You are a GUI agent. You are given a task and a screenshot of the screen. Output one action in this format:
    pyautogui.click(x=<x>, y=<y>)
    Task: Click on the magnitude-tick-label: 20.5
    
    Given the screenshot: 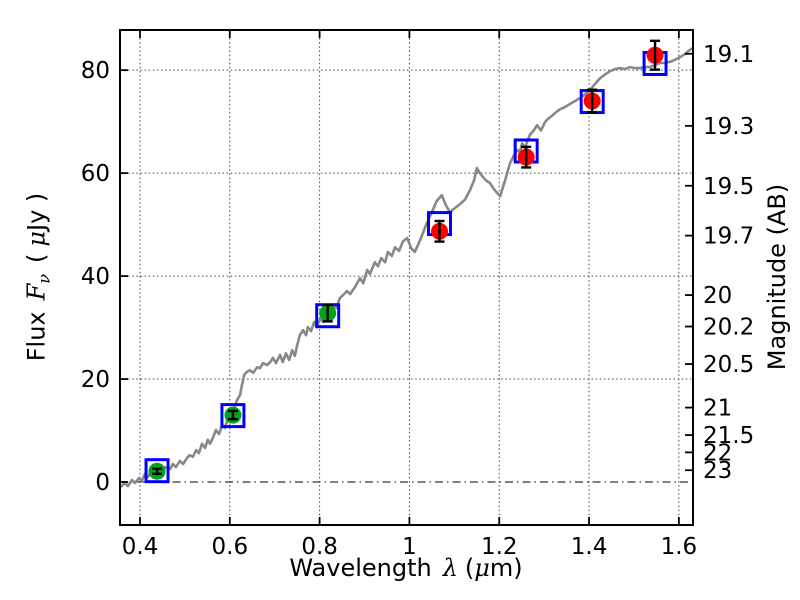 What is the action you would take?
    pyautogui.click(x=728, y=365)
    